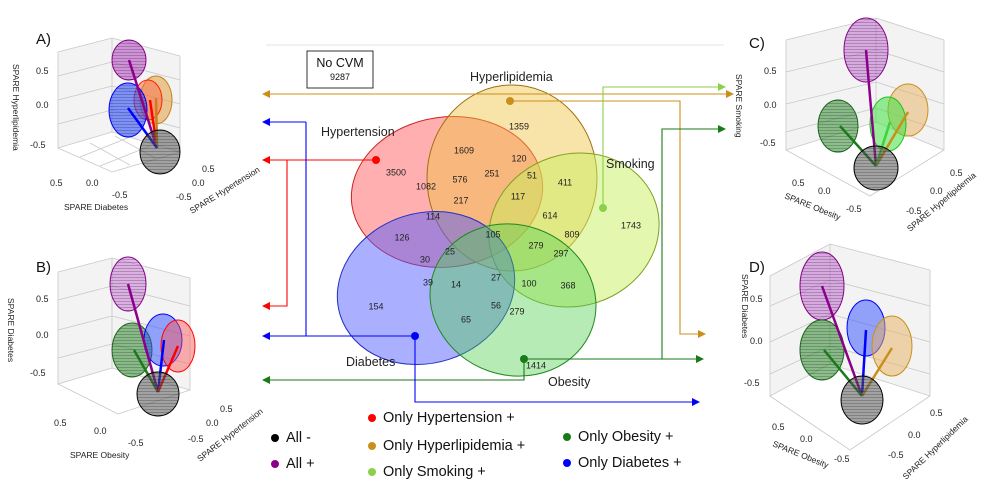  I want to click on panel-c-xlabel: SPARE Obesity, so click(812, 207).